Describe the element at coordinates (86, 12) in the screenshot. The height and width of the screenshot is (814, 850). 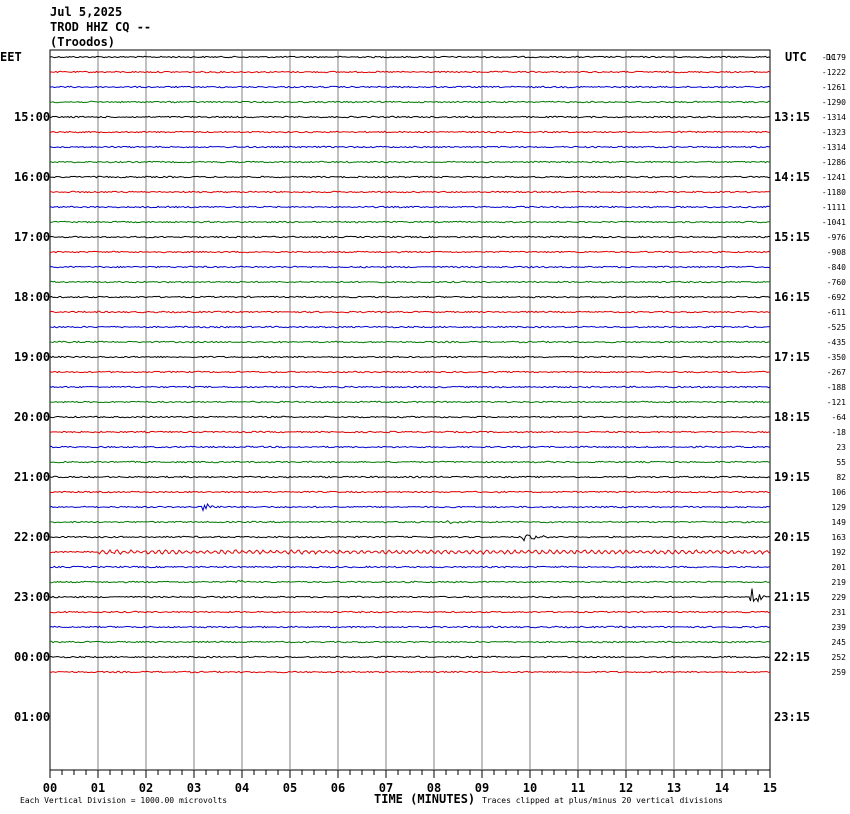
I see `header-date: Jul 5,2025` at that location.